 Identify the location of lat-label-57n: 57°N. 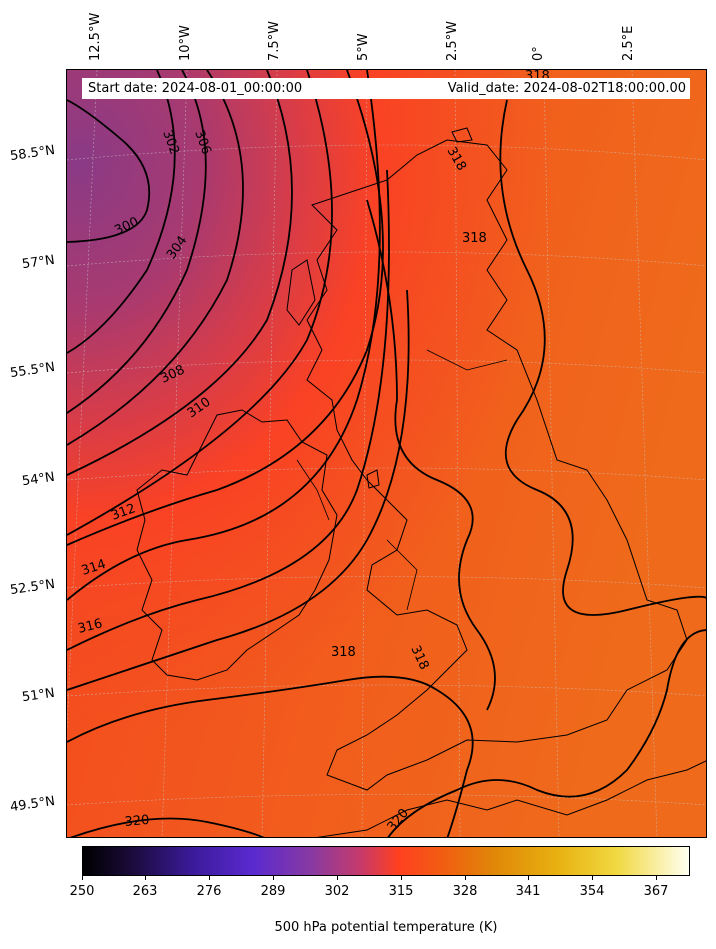
(38, 262).